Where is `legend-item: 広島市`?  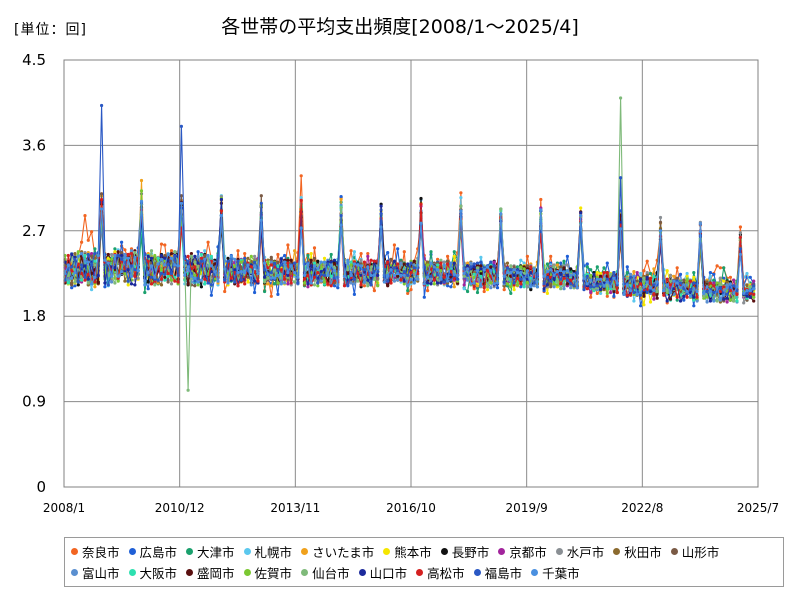 legend-item: 広島市 is located at coordinates (152, 551).